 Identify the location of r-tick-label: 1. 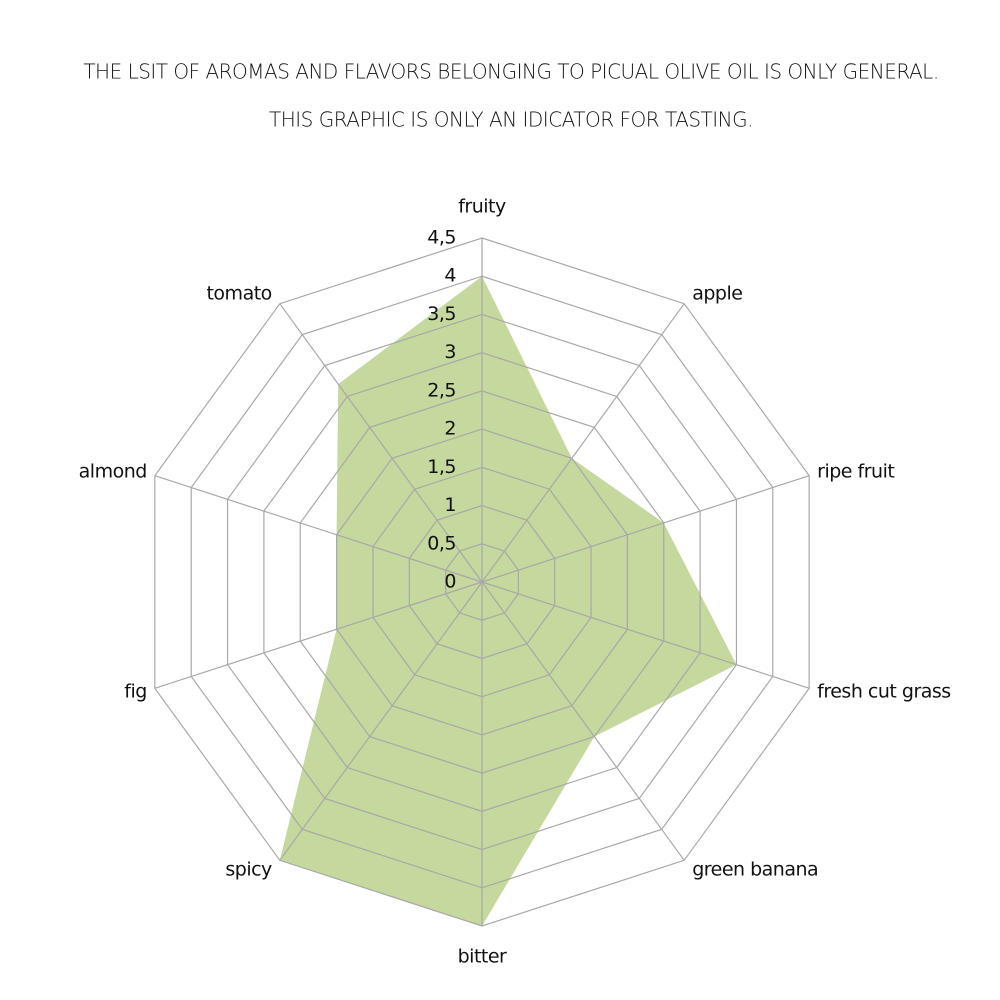
(450, 505).